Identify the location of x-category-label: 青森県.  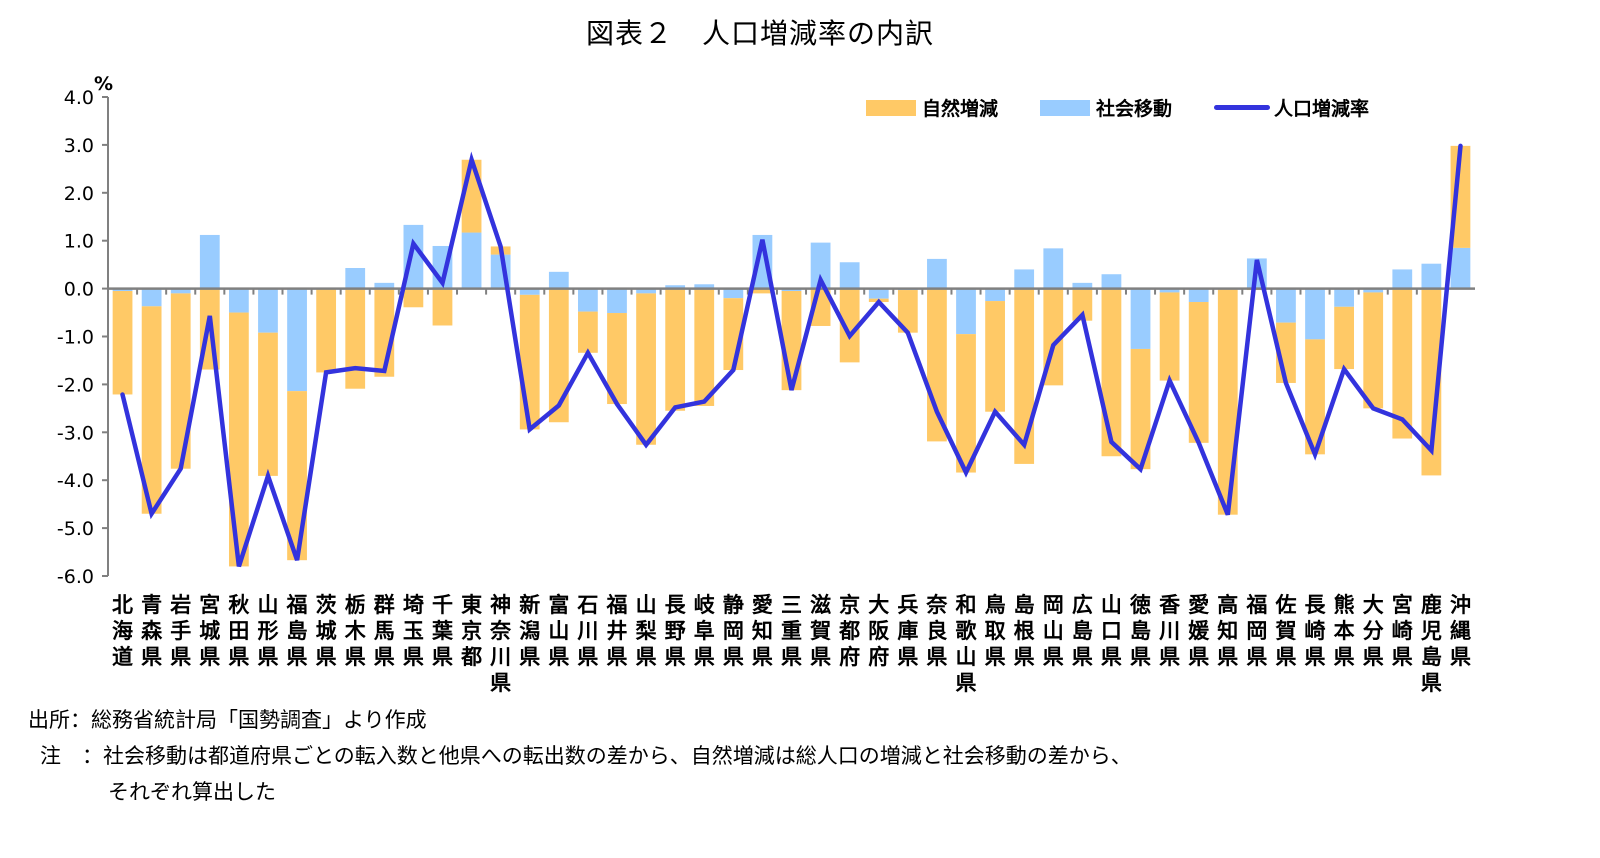
(152, 631).